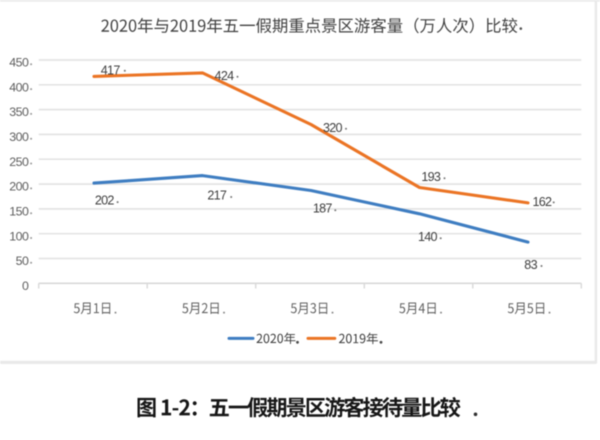 The width and height of the screenshot is (600, 440). I want to click on svg-text: 250, so click(19, 162).